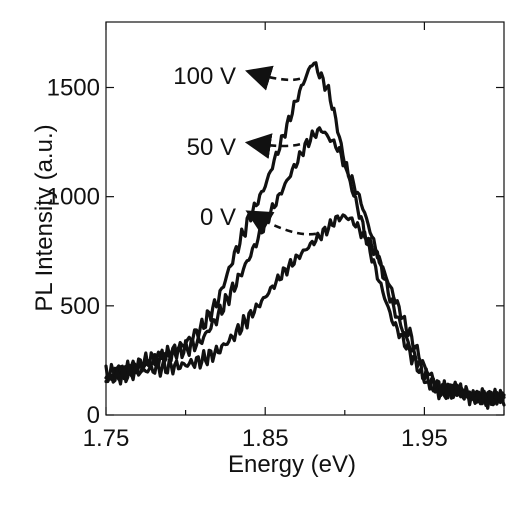  Describe the element at coordinates (73, 197) in the screenshot. I see `y-tick-label: 1000` at that location.